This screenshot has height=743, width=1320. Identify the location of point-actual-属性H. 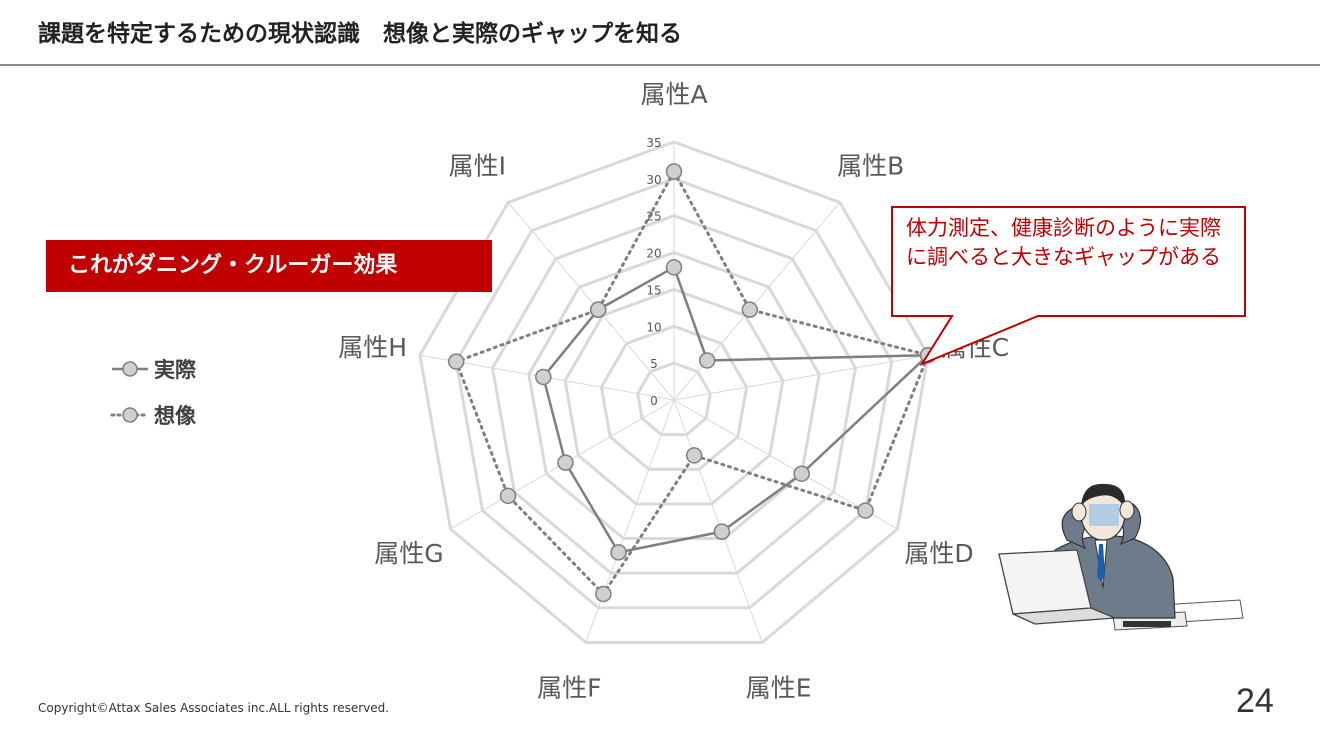
(543, 377).